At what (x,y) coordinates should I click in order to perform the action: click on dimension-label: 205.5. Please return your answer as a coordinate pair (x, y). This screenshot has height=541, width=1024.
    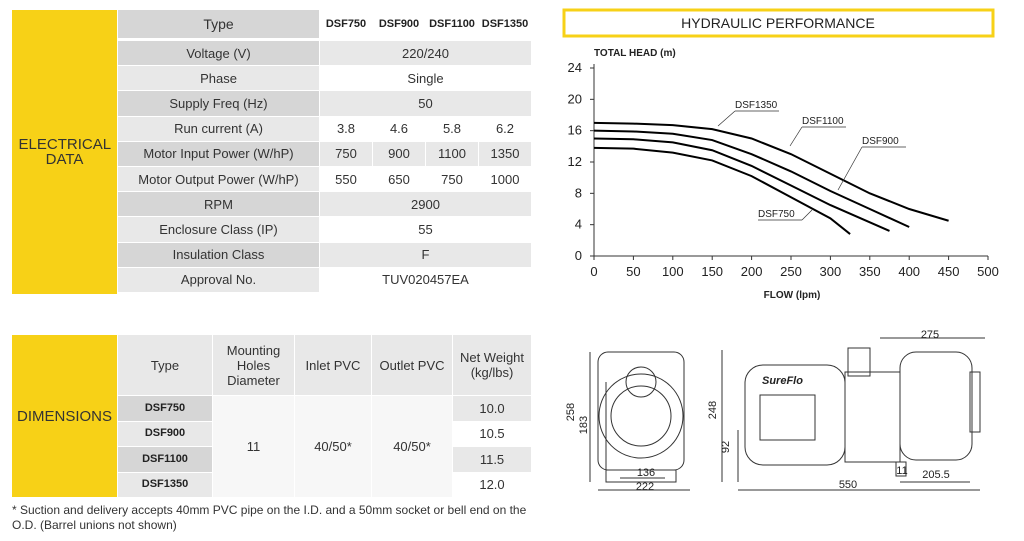
    Looking at the image, I should click on (936, 475).